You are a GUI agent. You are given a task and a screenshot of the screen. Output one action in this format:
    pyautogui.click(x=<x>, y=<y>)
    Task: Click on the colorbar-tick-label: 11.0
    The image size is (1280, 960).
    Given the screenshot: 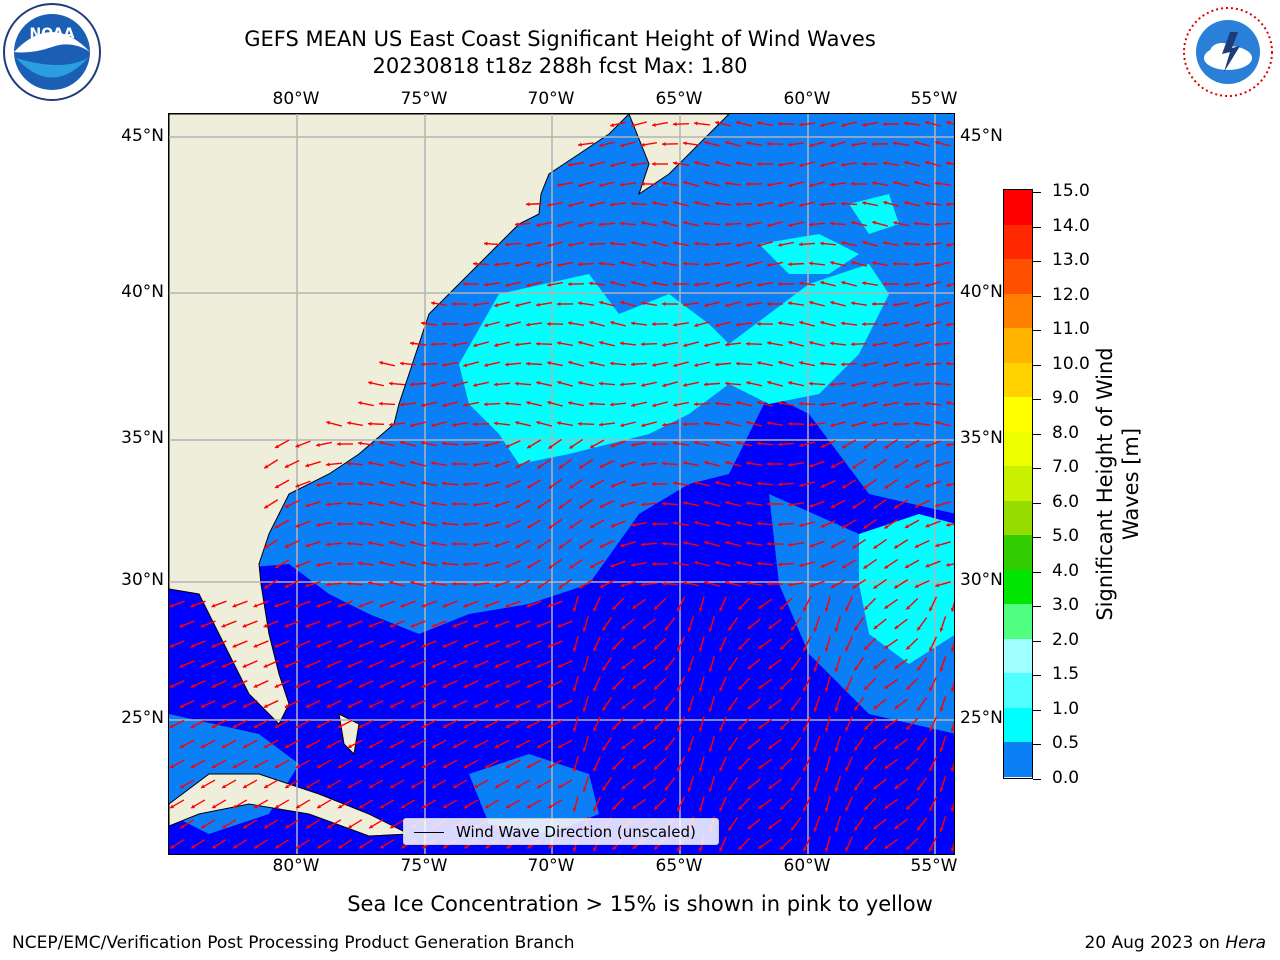 What is the action you would take?
    pyautogui.click(x=1071, y=329)
    